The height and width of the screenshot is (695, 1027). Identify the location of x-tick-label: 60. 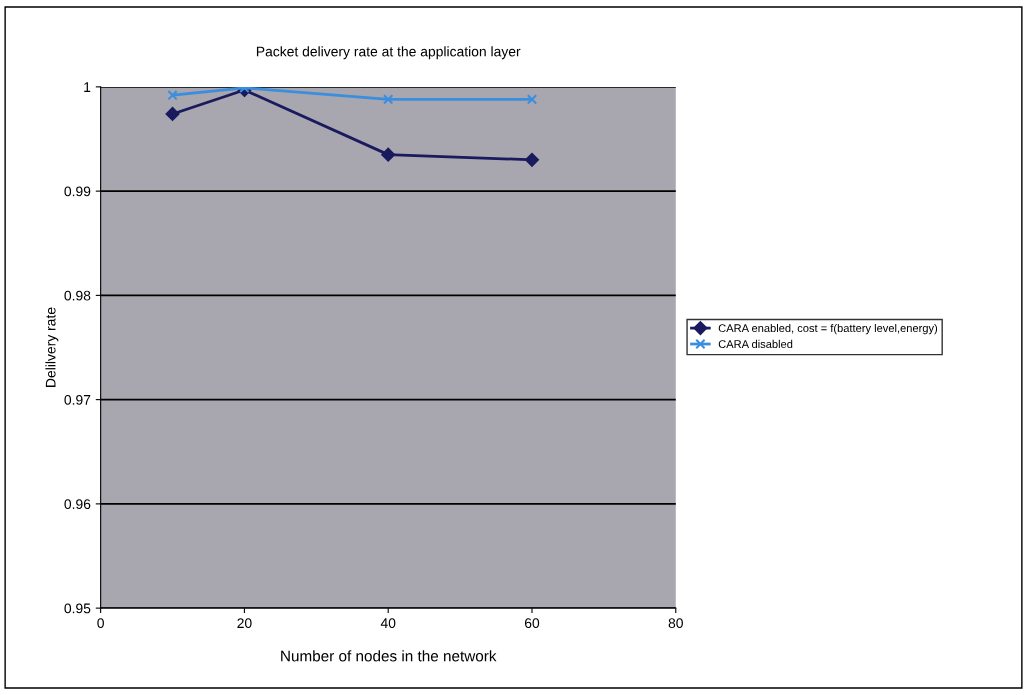
(532, 623).